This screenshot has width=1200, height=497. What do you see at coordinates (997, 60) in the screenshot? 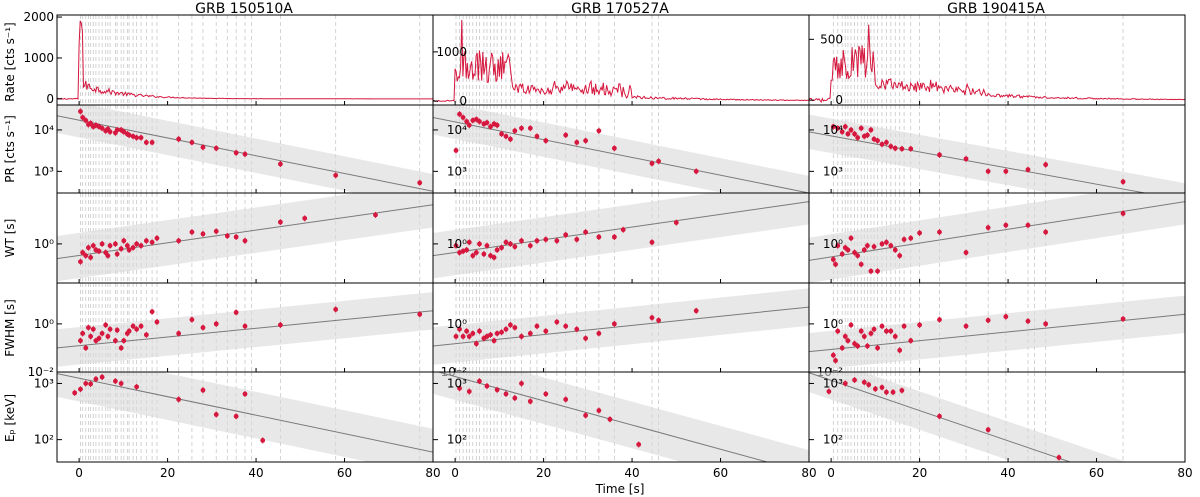
I see `panel-frame` at bounding box center [997, 60].